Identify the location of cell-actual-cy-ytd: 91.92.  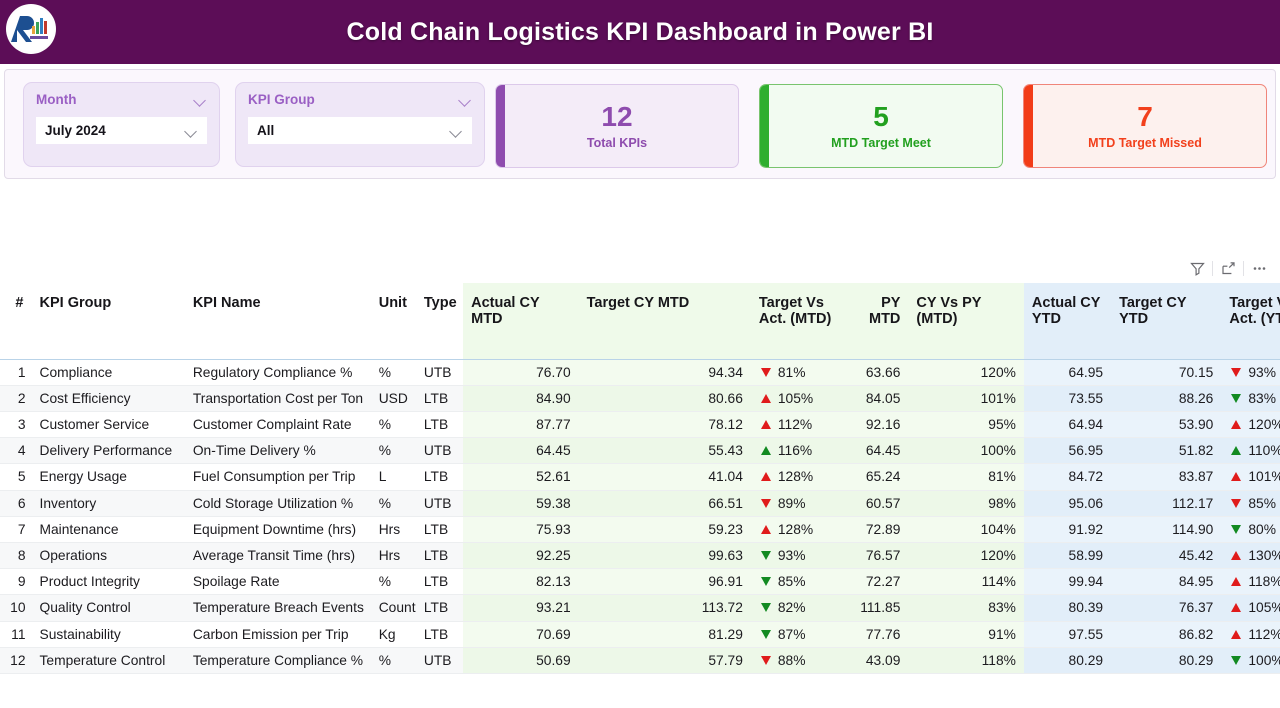
(1067, 529).